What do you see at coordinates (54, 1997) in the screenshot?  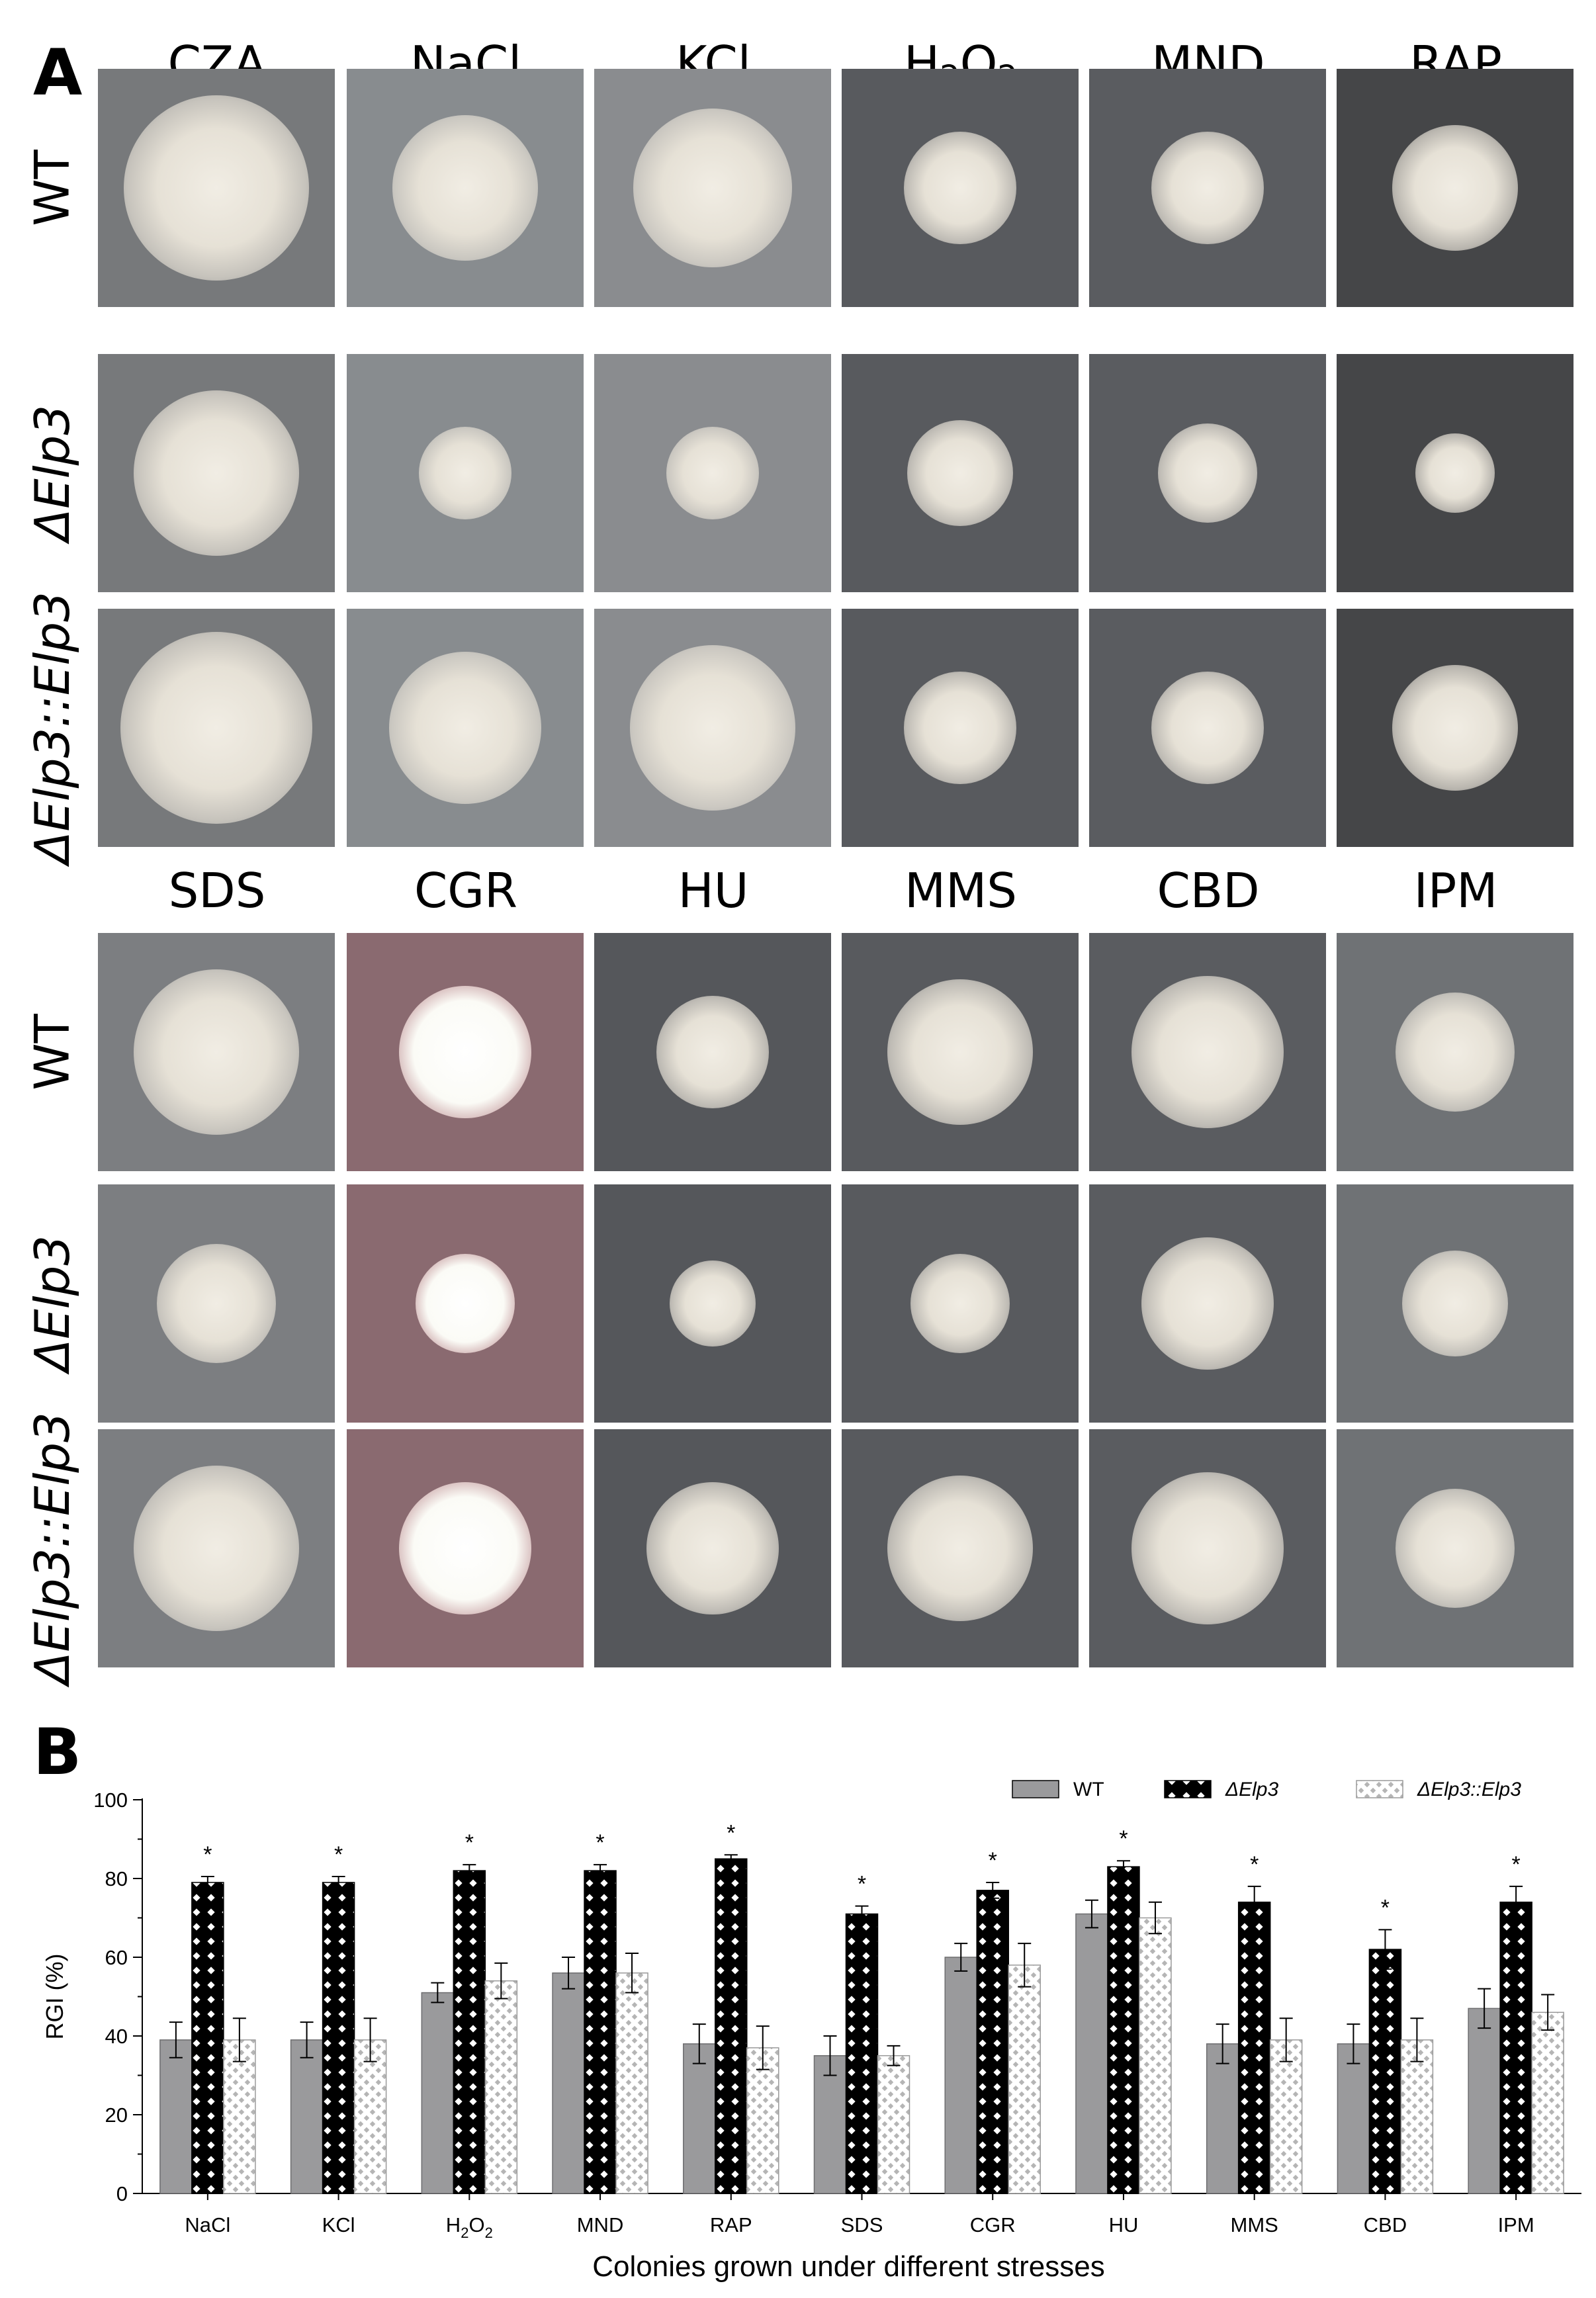 I see `y-axis-label: RGI (%)` at bounding box center [54, 1997].